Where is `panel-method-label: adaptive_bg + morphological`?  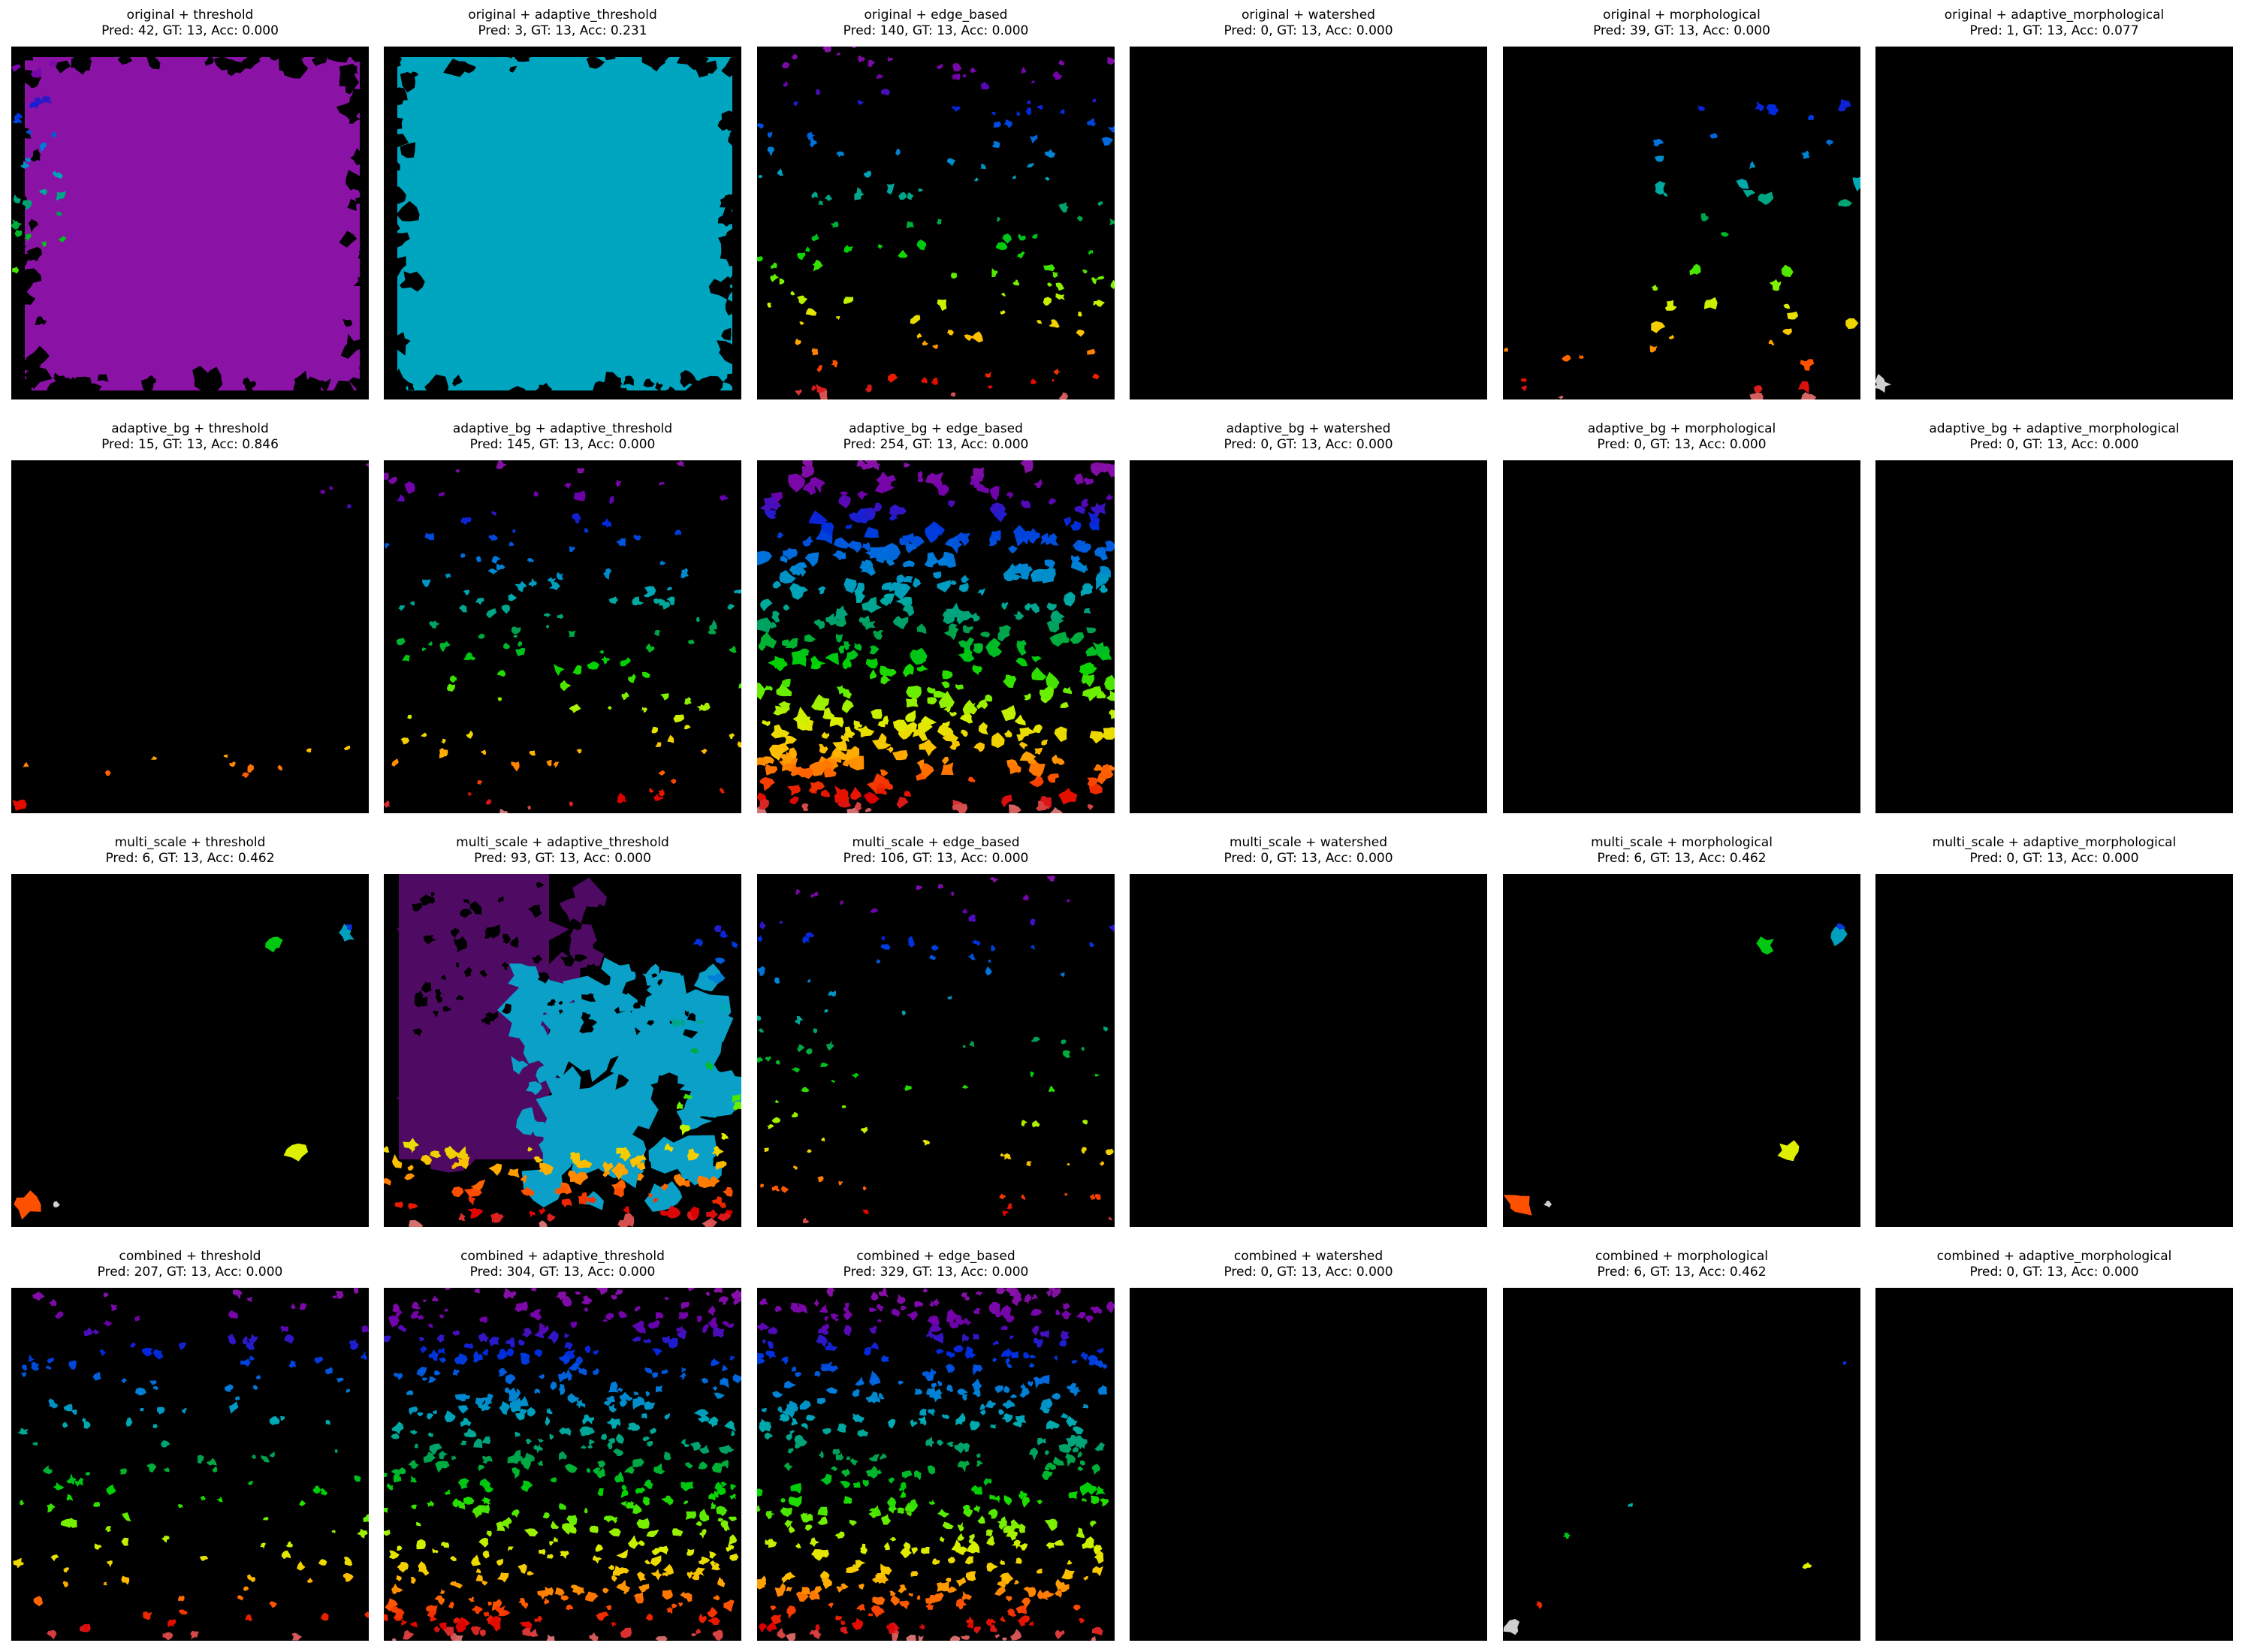
panel-method-label: adaptive_bg + morphological is located at coordinates (1681, 428).